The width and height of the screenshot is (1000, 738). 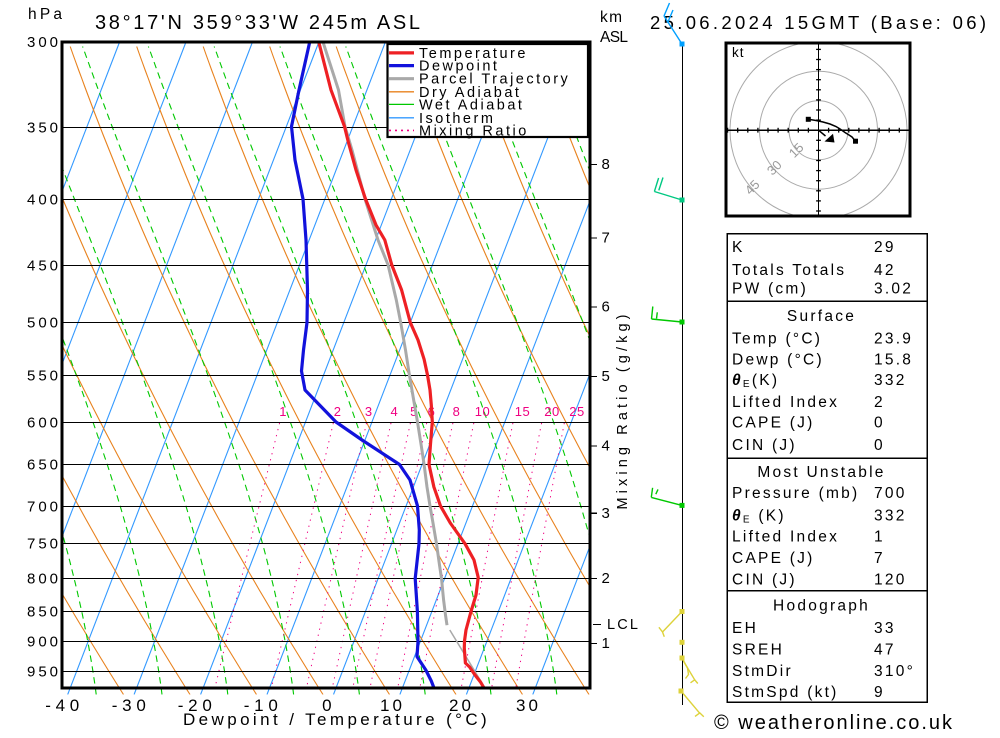 I want to click on svg-text: 350, so click(x=42, y=128).